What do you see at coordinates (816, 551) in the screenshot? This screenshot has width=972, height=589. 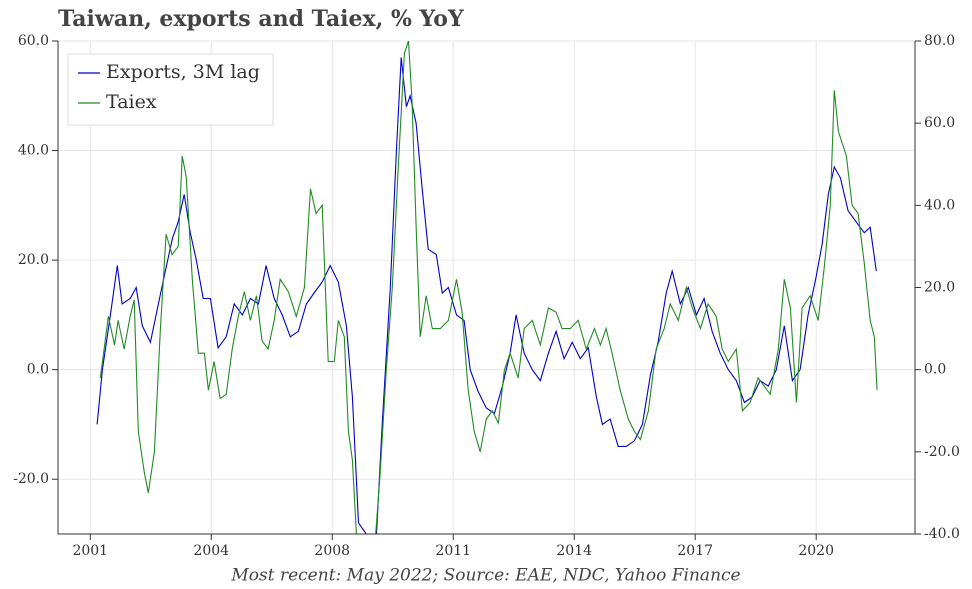 I see `x-tick-label: 2020` at bounding box center [816, 551].